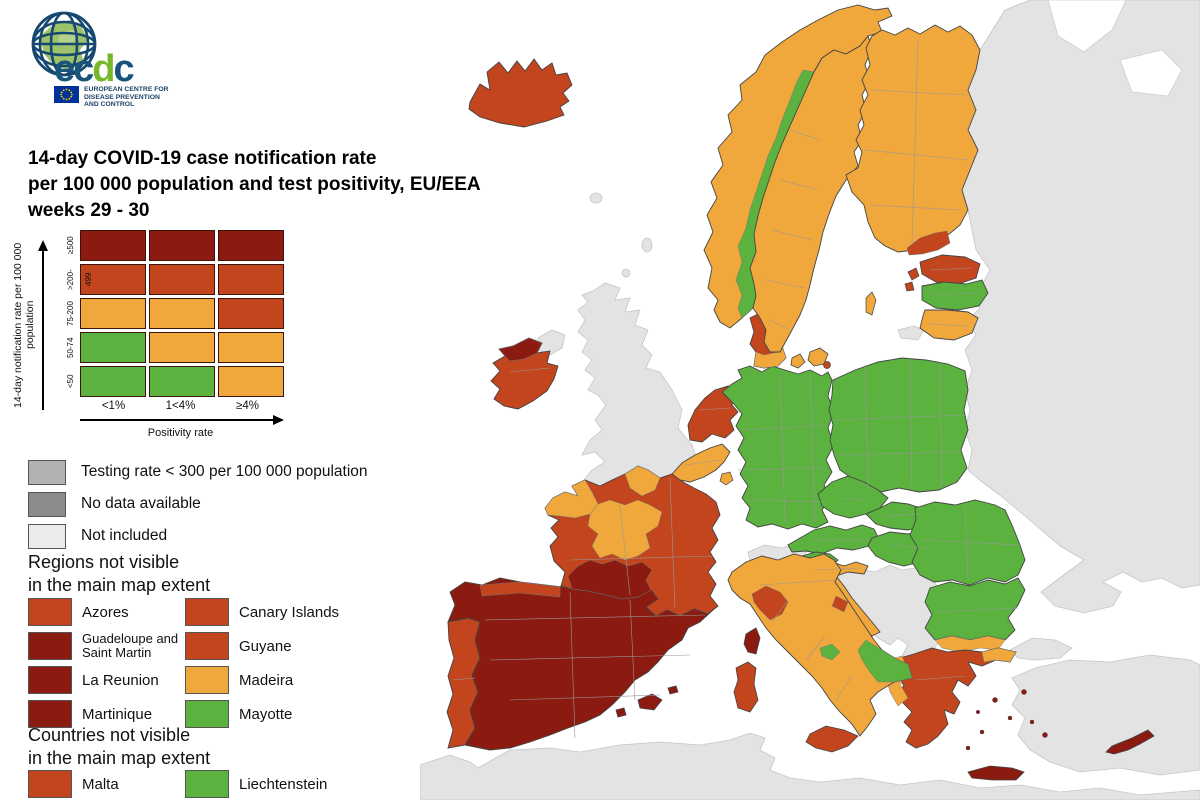  I want to click on map-region-bulgaria-south, so click(970, 644).